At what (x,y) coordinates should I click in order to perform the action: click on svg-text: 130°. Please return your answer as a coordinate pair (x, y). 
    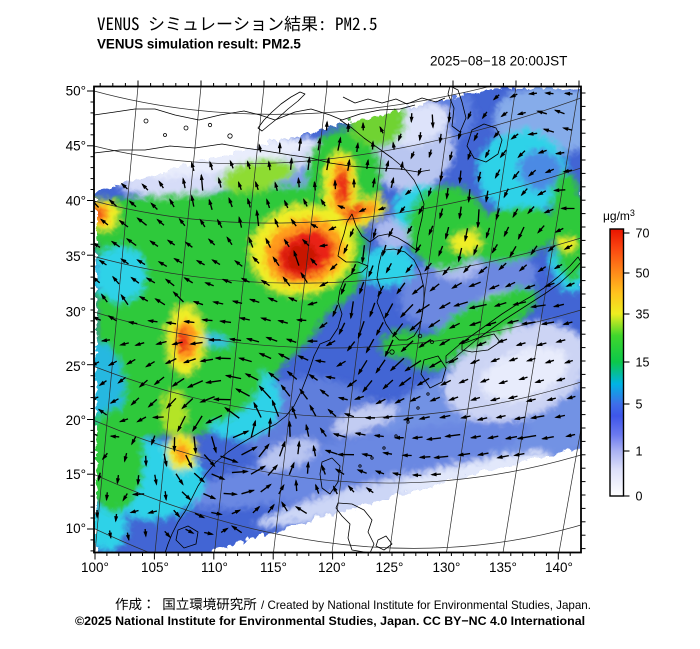
    Looking at the image, I should click on (447, 567).